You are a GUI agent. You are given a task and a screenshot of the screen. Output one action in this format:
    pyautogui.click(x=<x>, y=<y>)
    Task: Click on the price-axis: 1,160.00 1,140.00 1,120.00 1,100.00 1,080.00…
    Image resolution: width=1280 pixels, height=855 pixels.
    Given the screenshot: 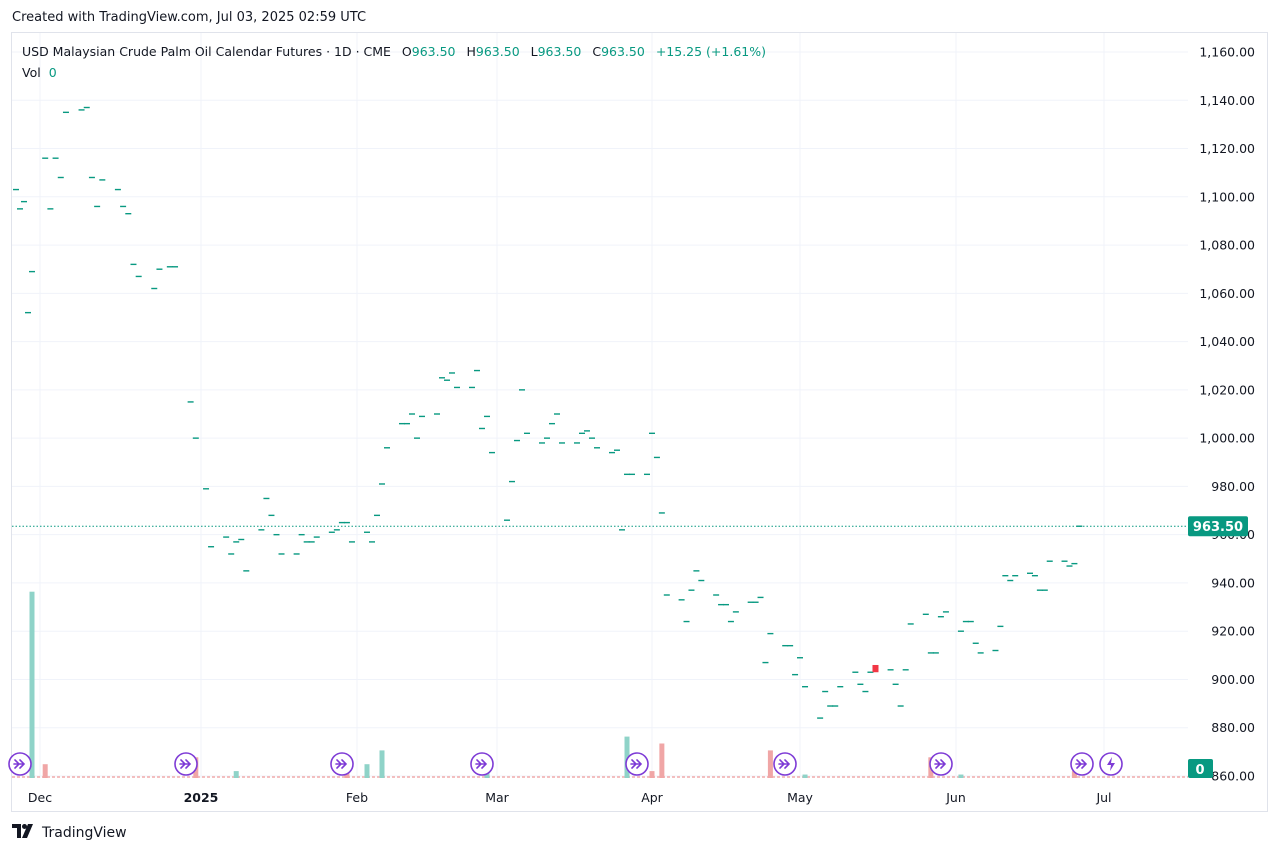 What is the action you would take?
    pyautogui.click(x=1221, y=414)
    